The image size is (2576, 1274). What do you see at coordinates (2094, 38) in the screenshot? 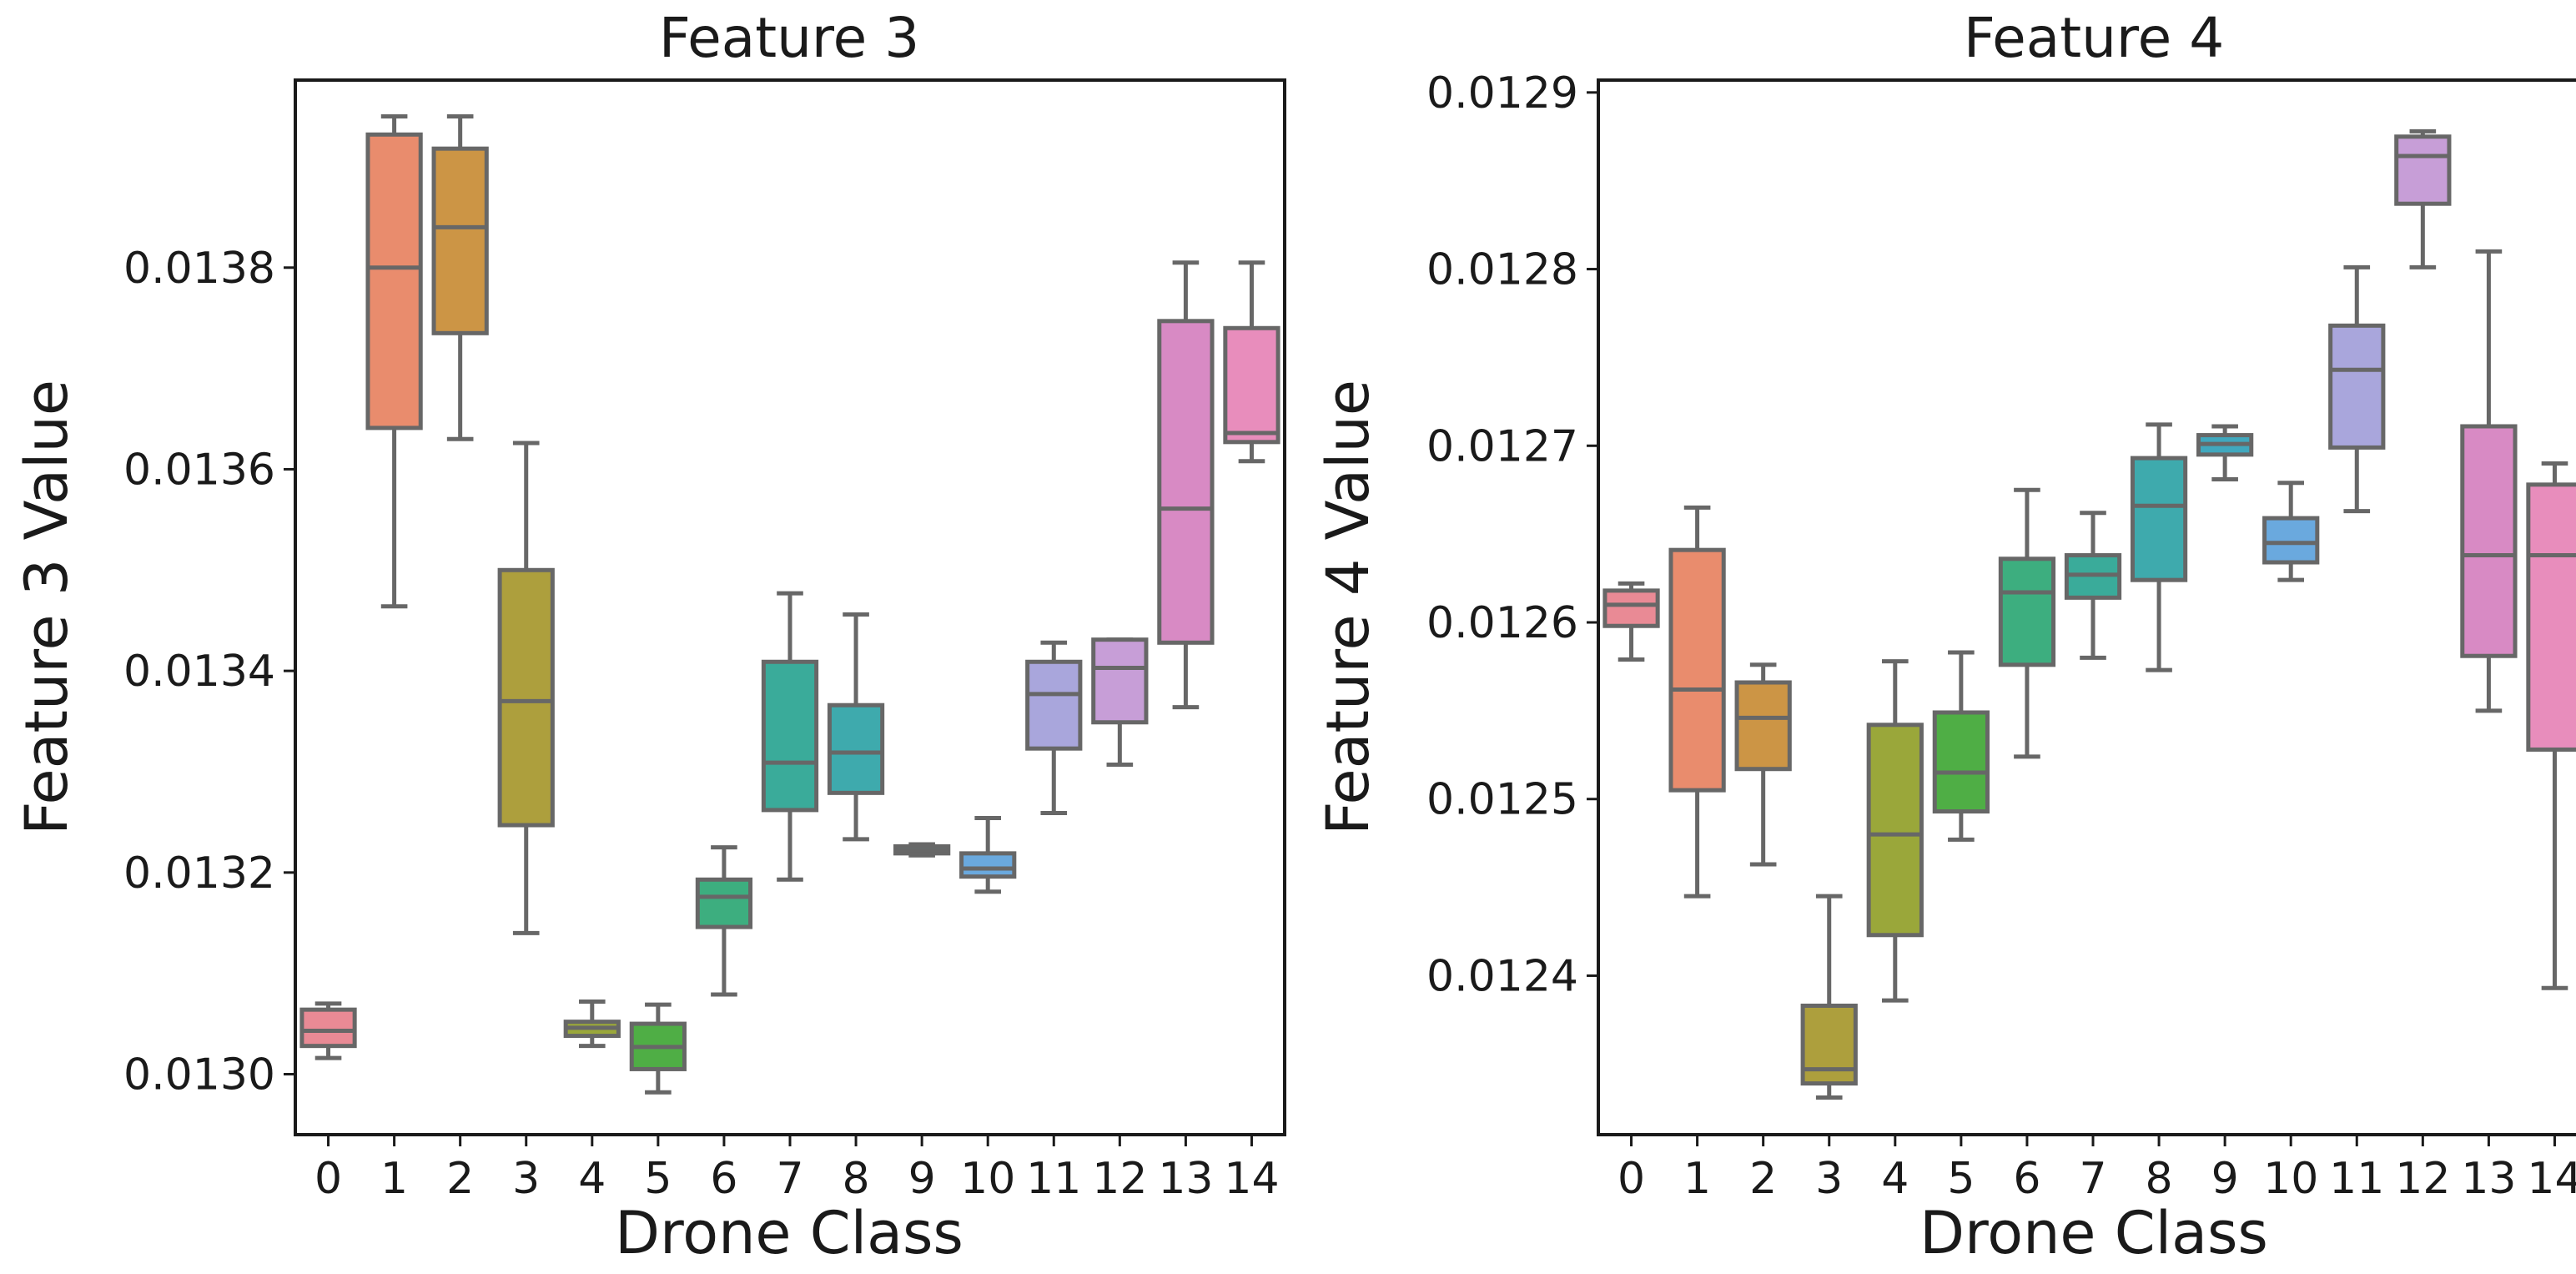
I see `chart-title: Feature 4` at bounding box center [2094, 38].